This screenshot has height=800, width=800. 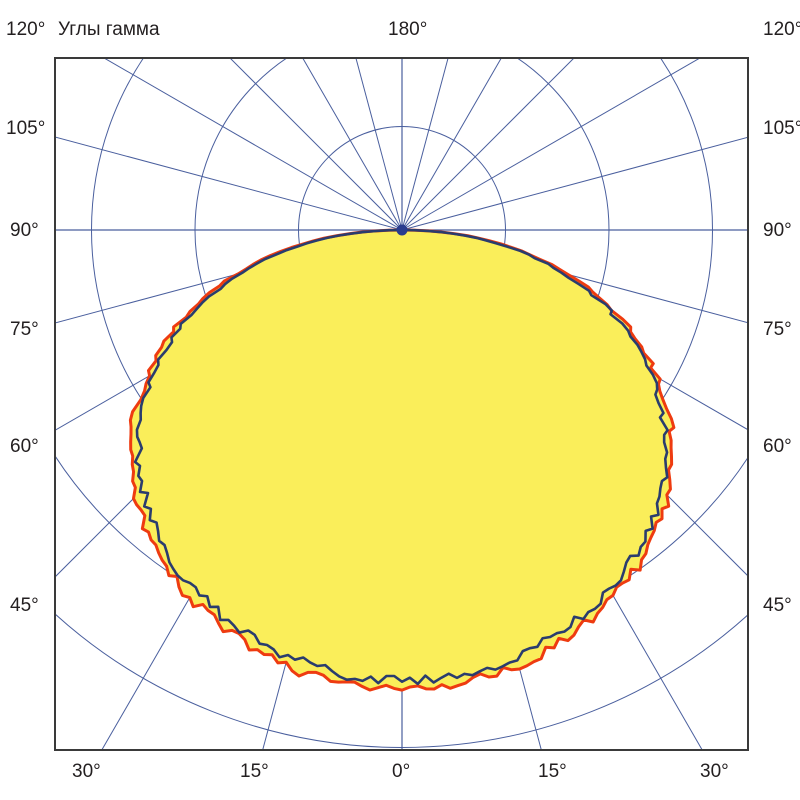 What do you see at coordinates (781, 29) in the screenshot?
I see `axis-label-top-right: 120°` at bounding box center [781, 29].